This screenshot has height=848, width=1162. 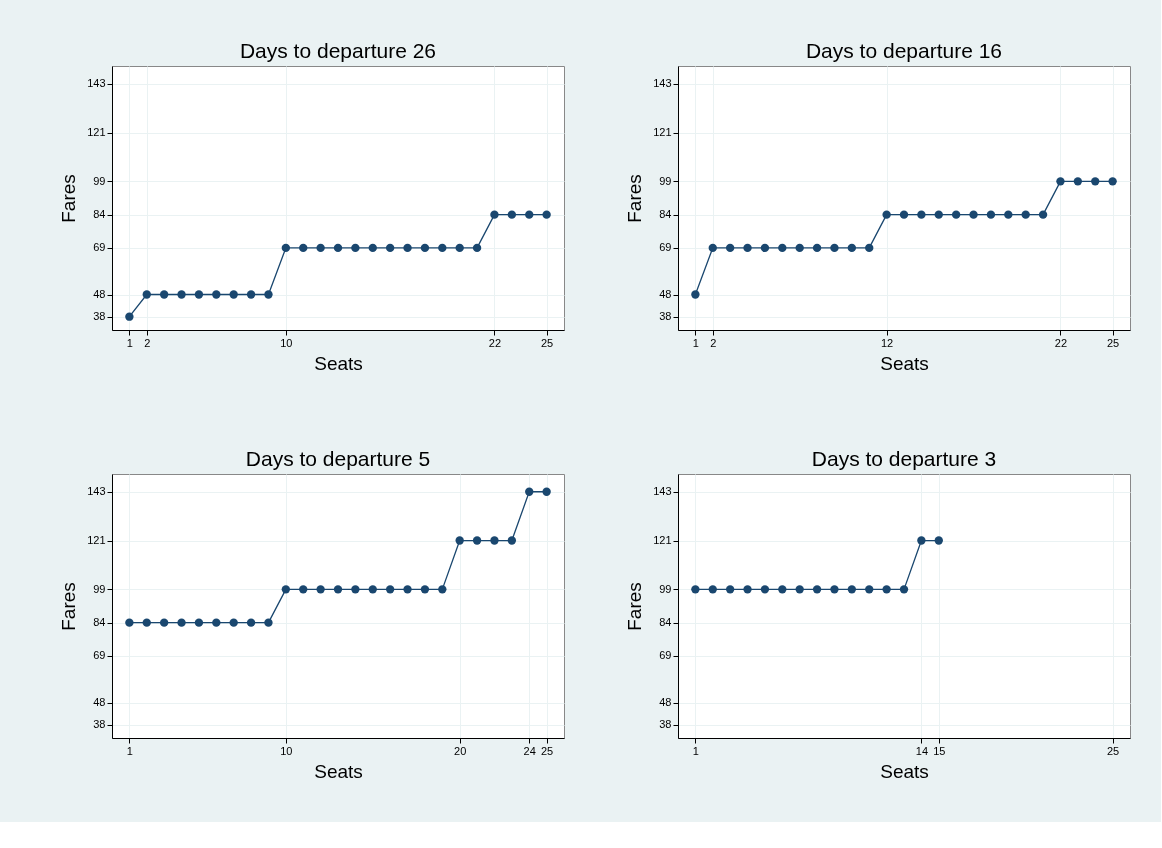 I want to click on x-tick-label: 14, so click(x=922, y=750).